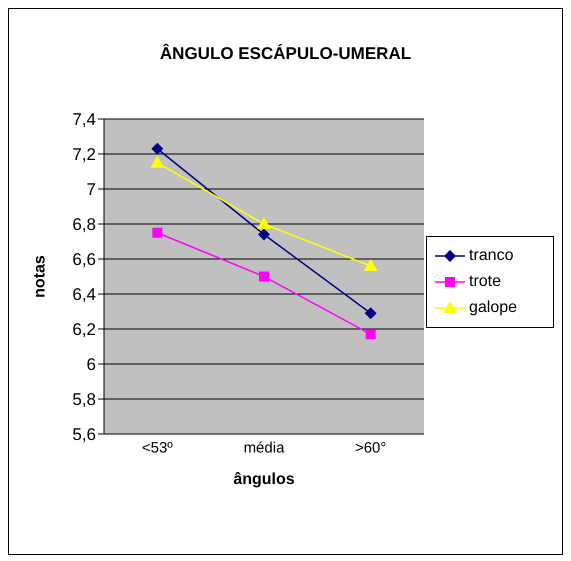  I want to click on legend-label: galope, so click(493, 308).